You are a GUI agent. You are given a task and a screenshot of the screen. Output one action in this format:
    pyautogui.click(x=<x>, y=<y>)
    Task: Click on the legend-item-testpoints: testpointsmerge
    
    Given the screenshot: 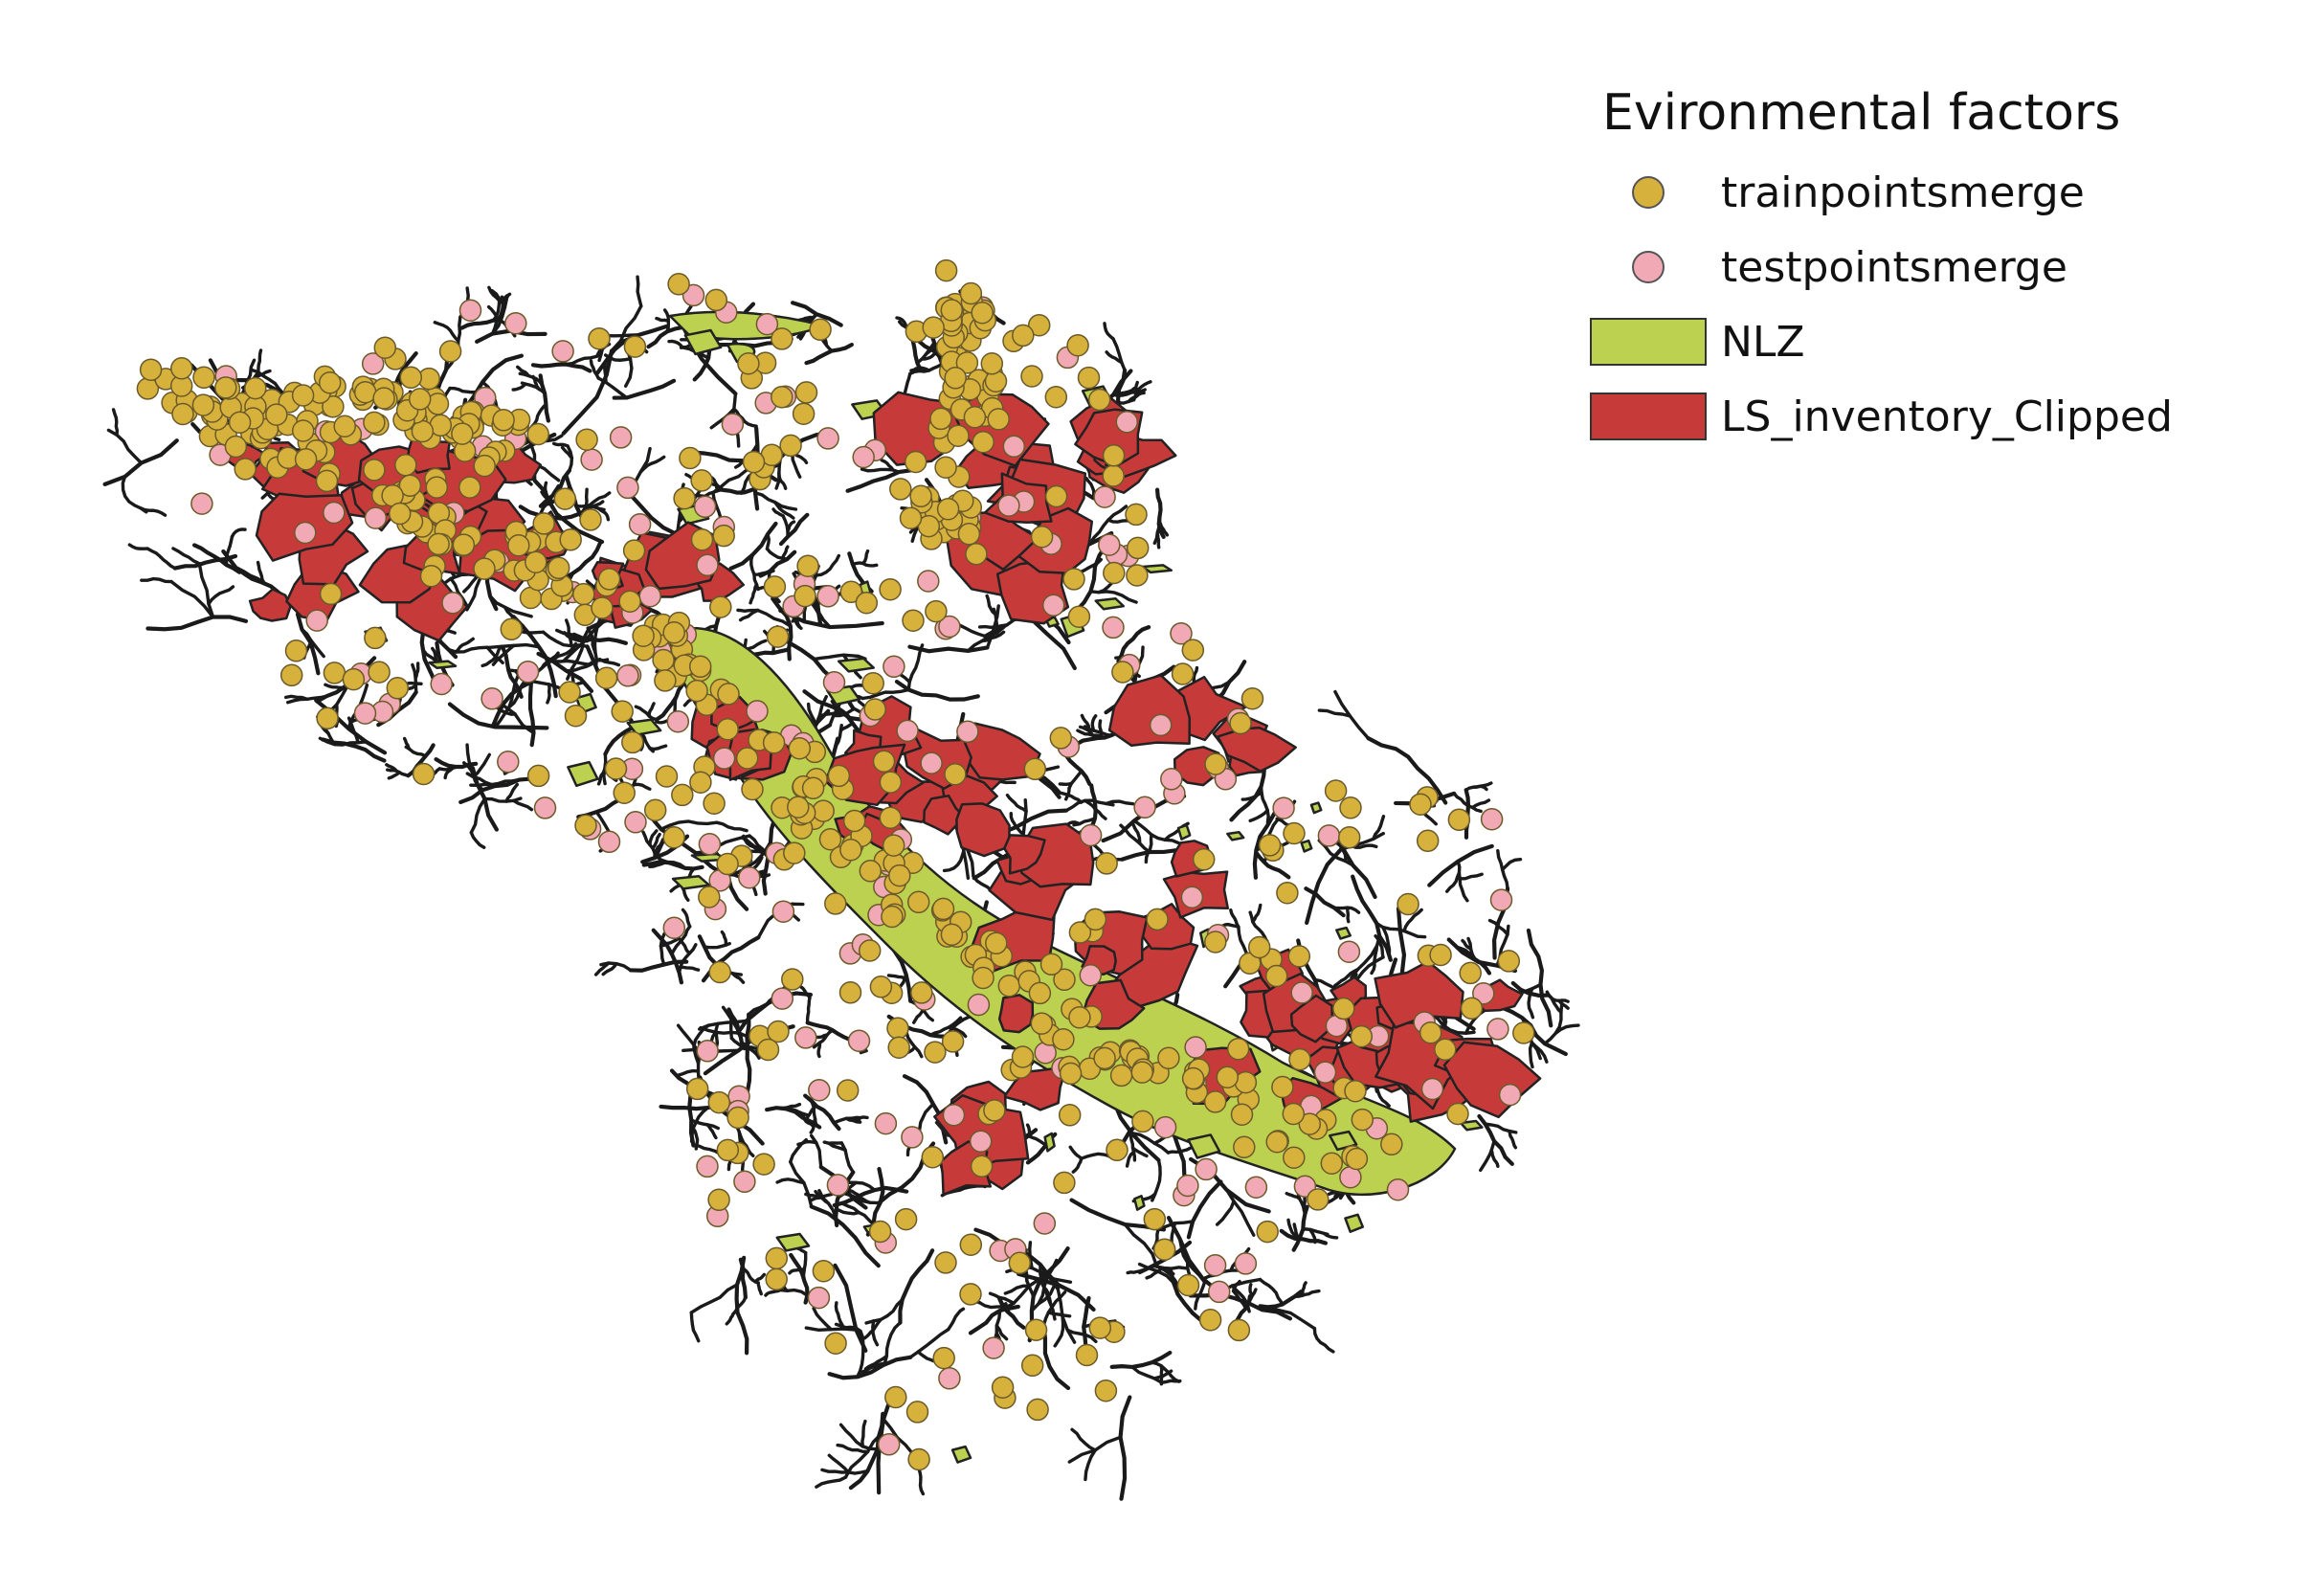 What is the action you would take?
    pyautogui.click(x=1924, y=267)
    